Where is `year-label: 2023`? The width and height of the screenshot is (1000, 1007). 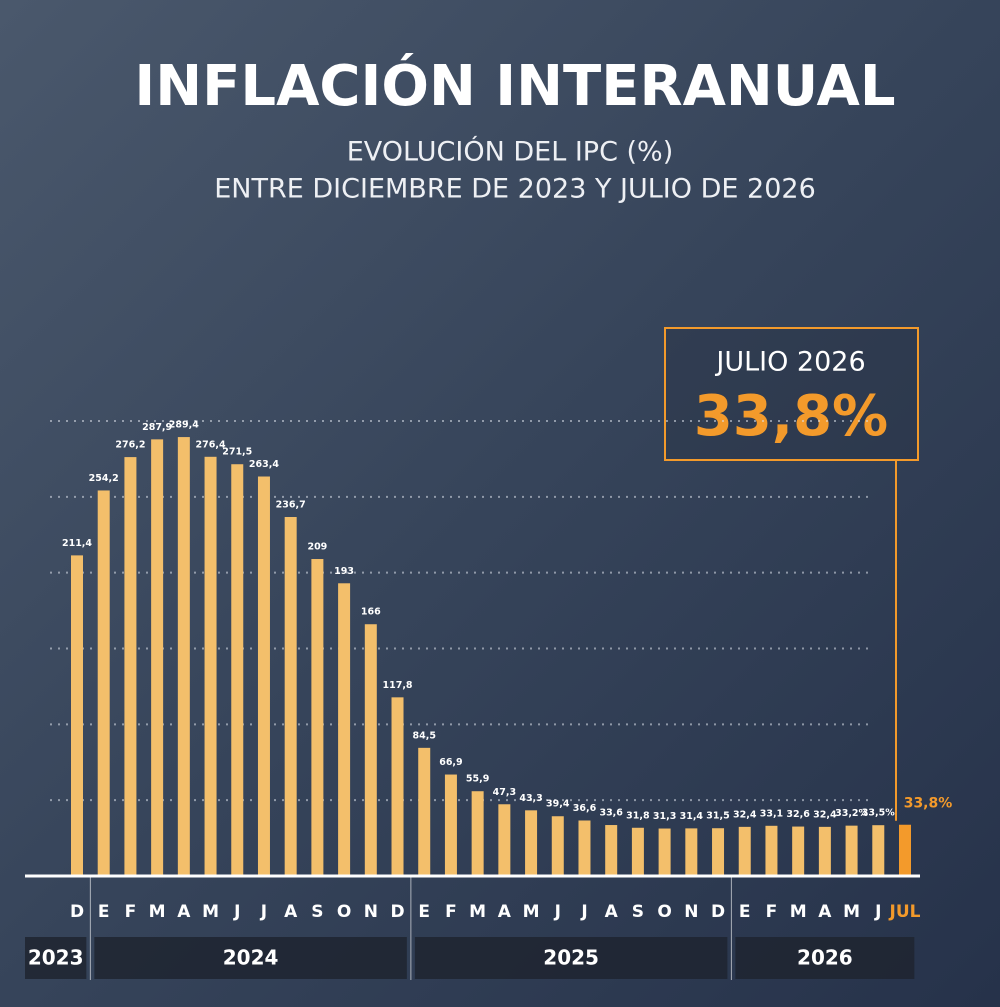 year-label: 2023 is located at coordinates (56, 958).